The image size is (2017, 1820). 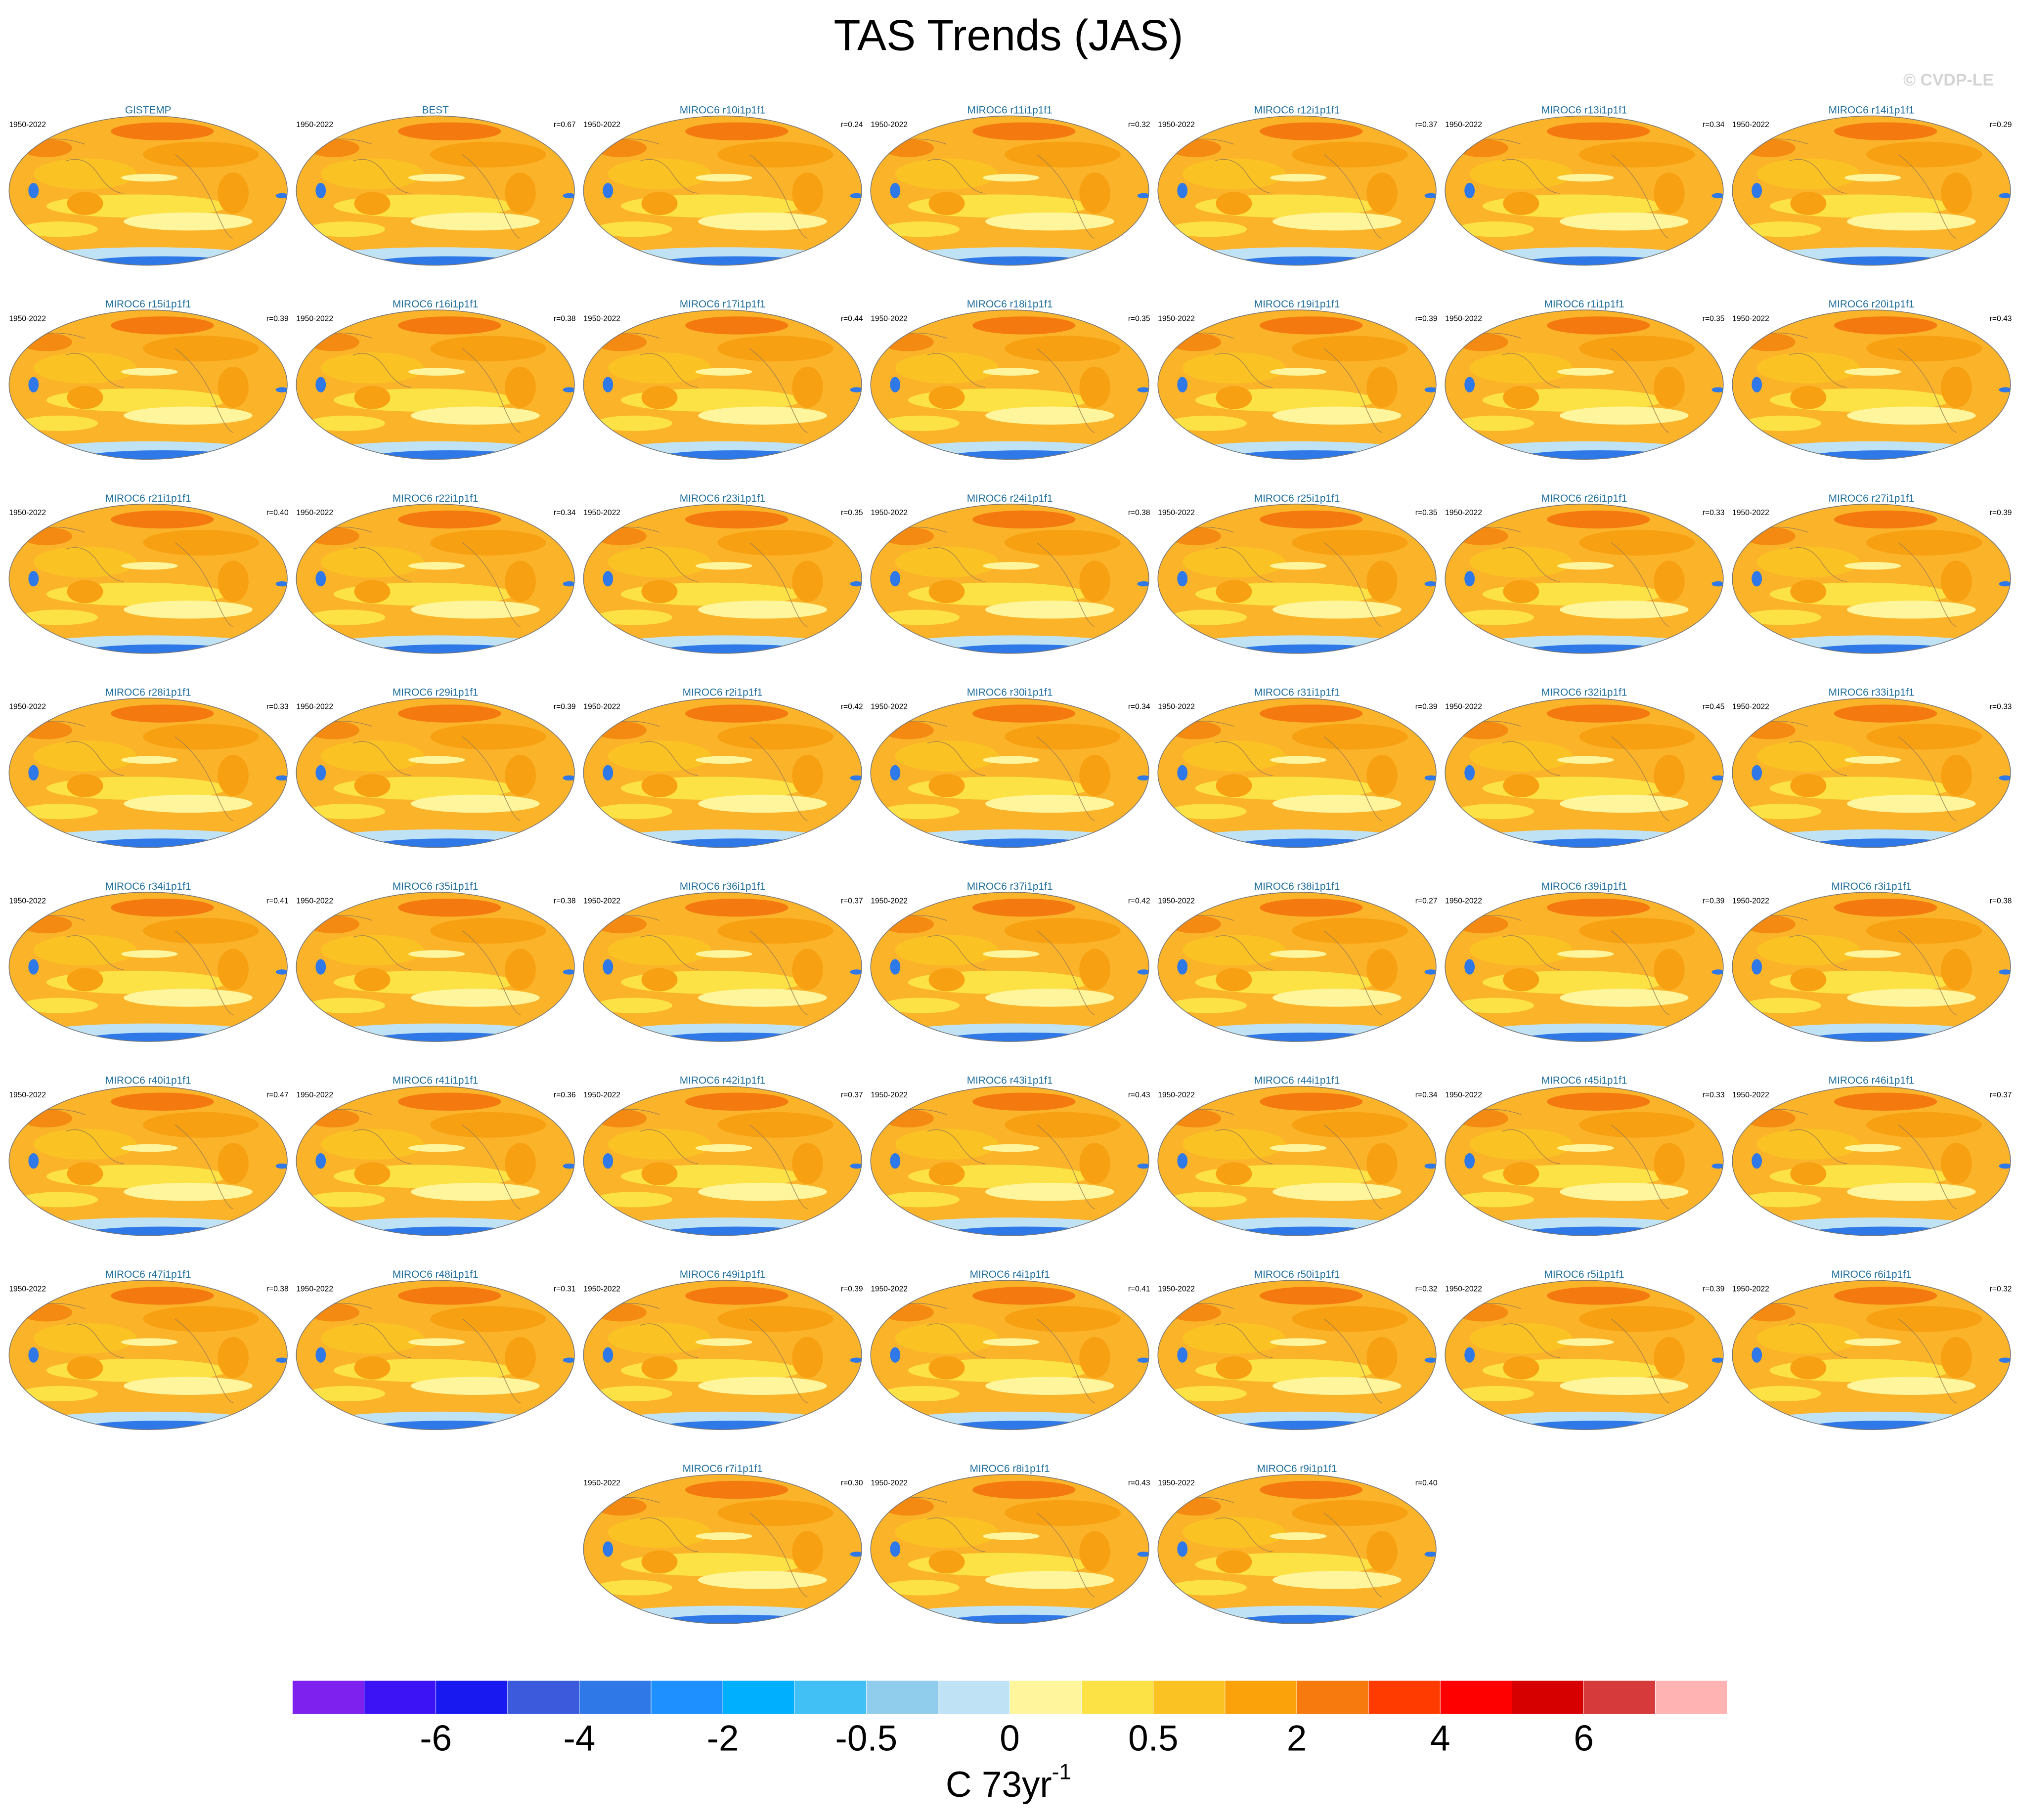 I want to click on panel-correlation: r=0.33, so click(x=1714, y=1095).